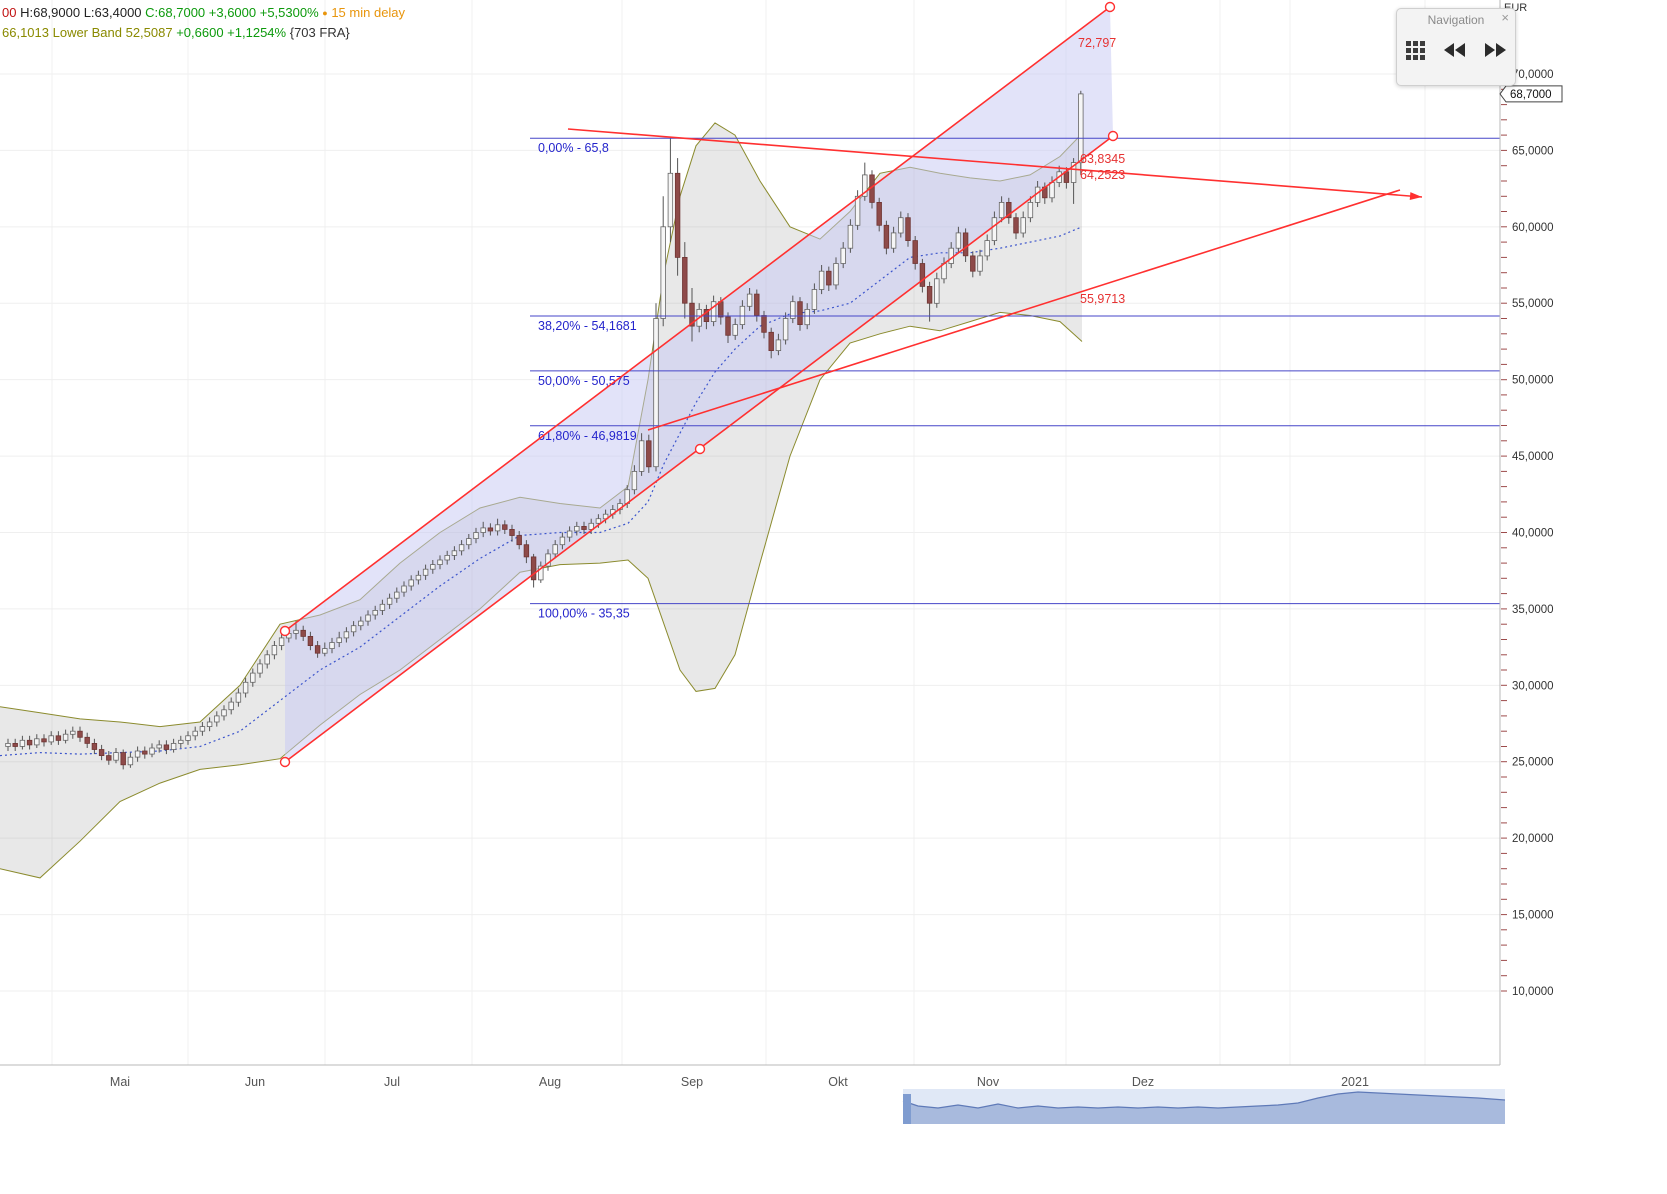  Describe the element at coordinates (1143, 1082) in the screenshot. I see `svg-text: Dez` at that location.